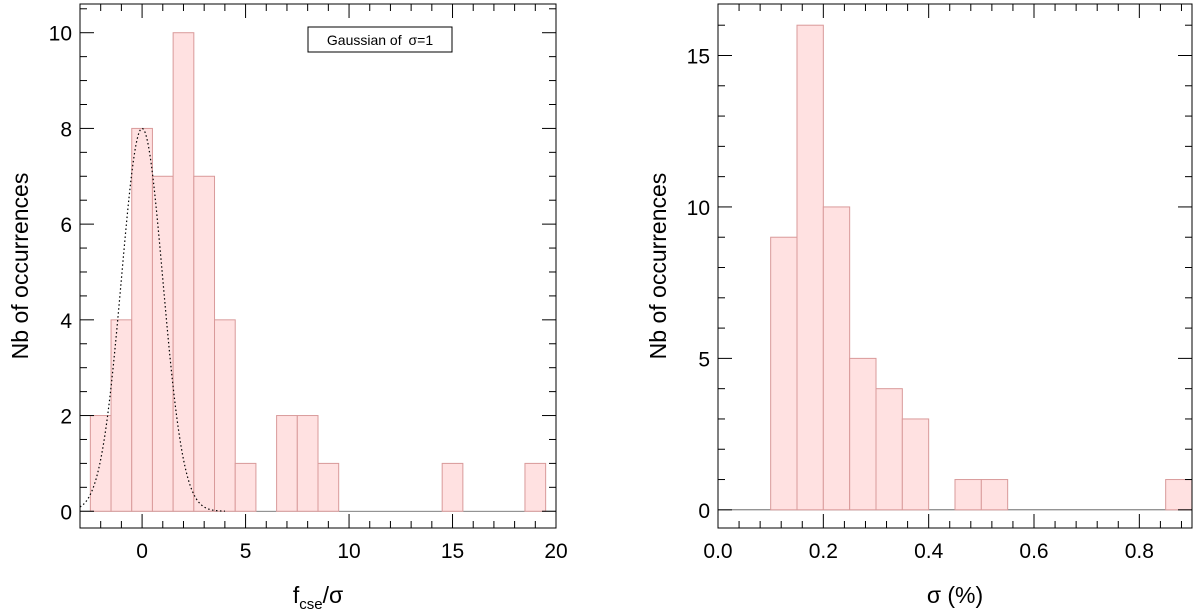 Image resolution: width=1200 pixels, height=613 pixels. Describe the element at coordinates (955, 595) in the screenshot. I see `right-x-axis-title: σ (%)` at that location.